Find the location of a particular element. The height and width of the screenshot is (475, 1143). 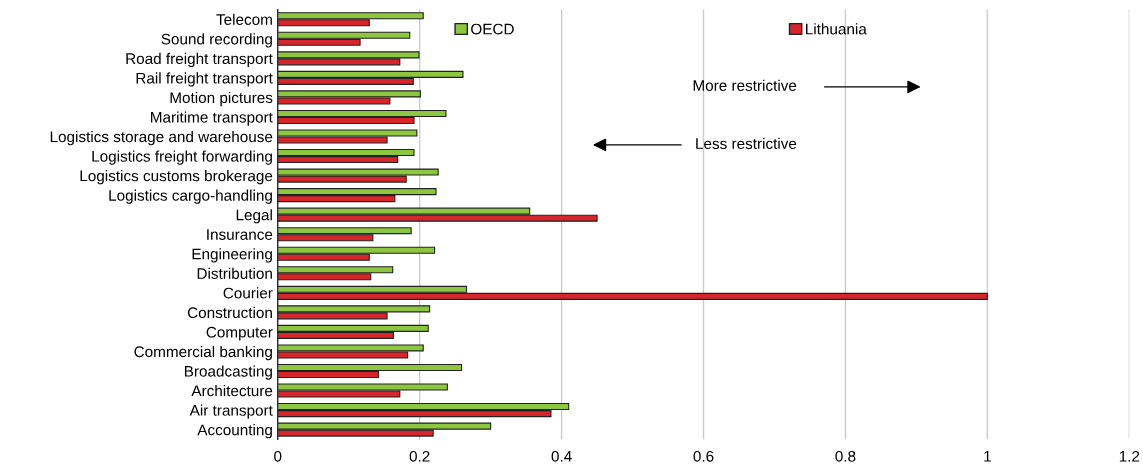

y-tick-label: Air transport is located at coordinates (231, 411).